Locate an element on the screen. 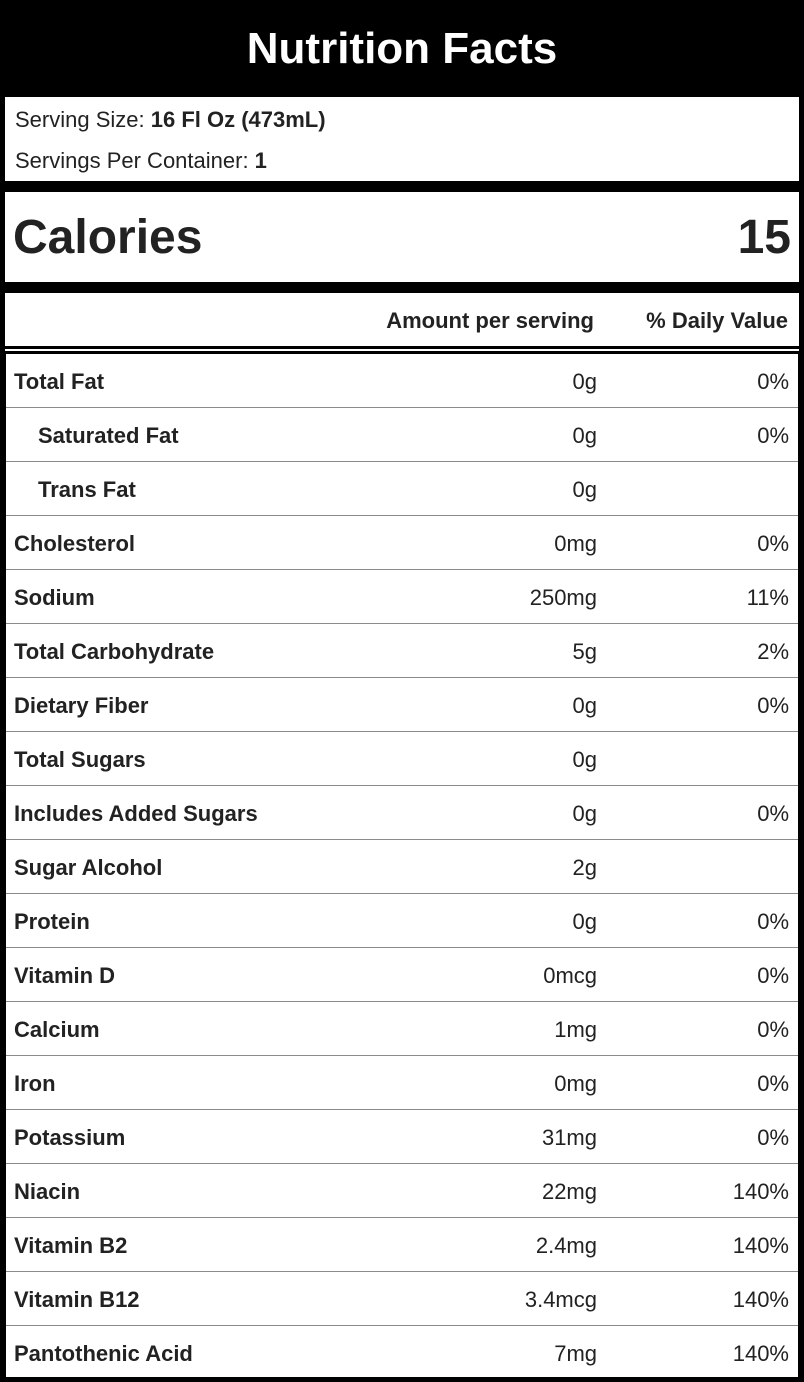 This screenshot has width=804, height=1382. label-title: Nutrition Facts is located at coordinates (402, 48).